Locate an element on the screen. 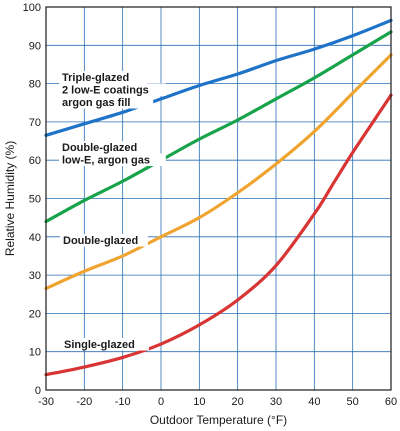 This screenshot has height=431, width=400. x-tick-label: 60 is located at coordinates (391, 402).